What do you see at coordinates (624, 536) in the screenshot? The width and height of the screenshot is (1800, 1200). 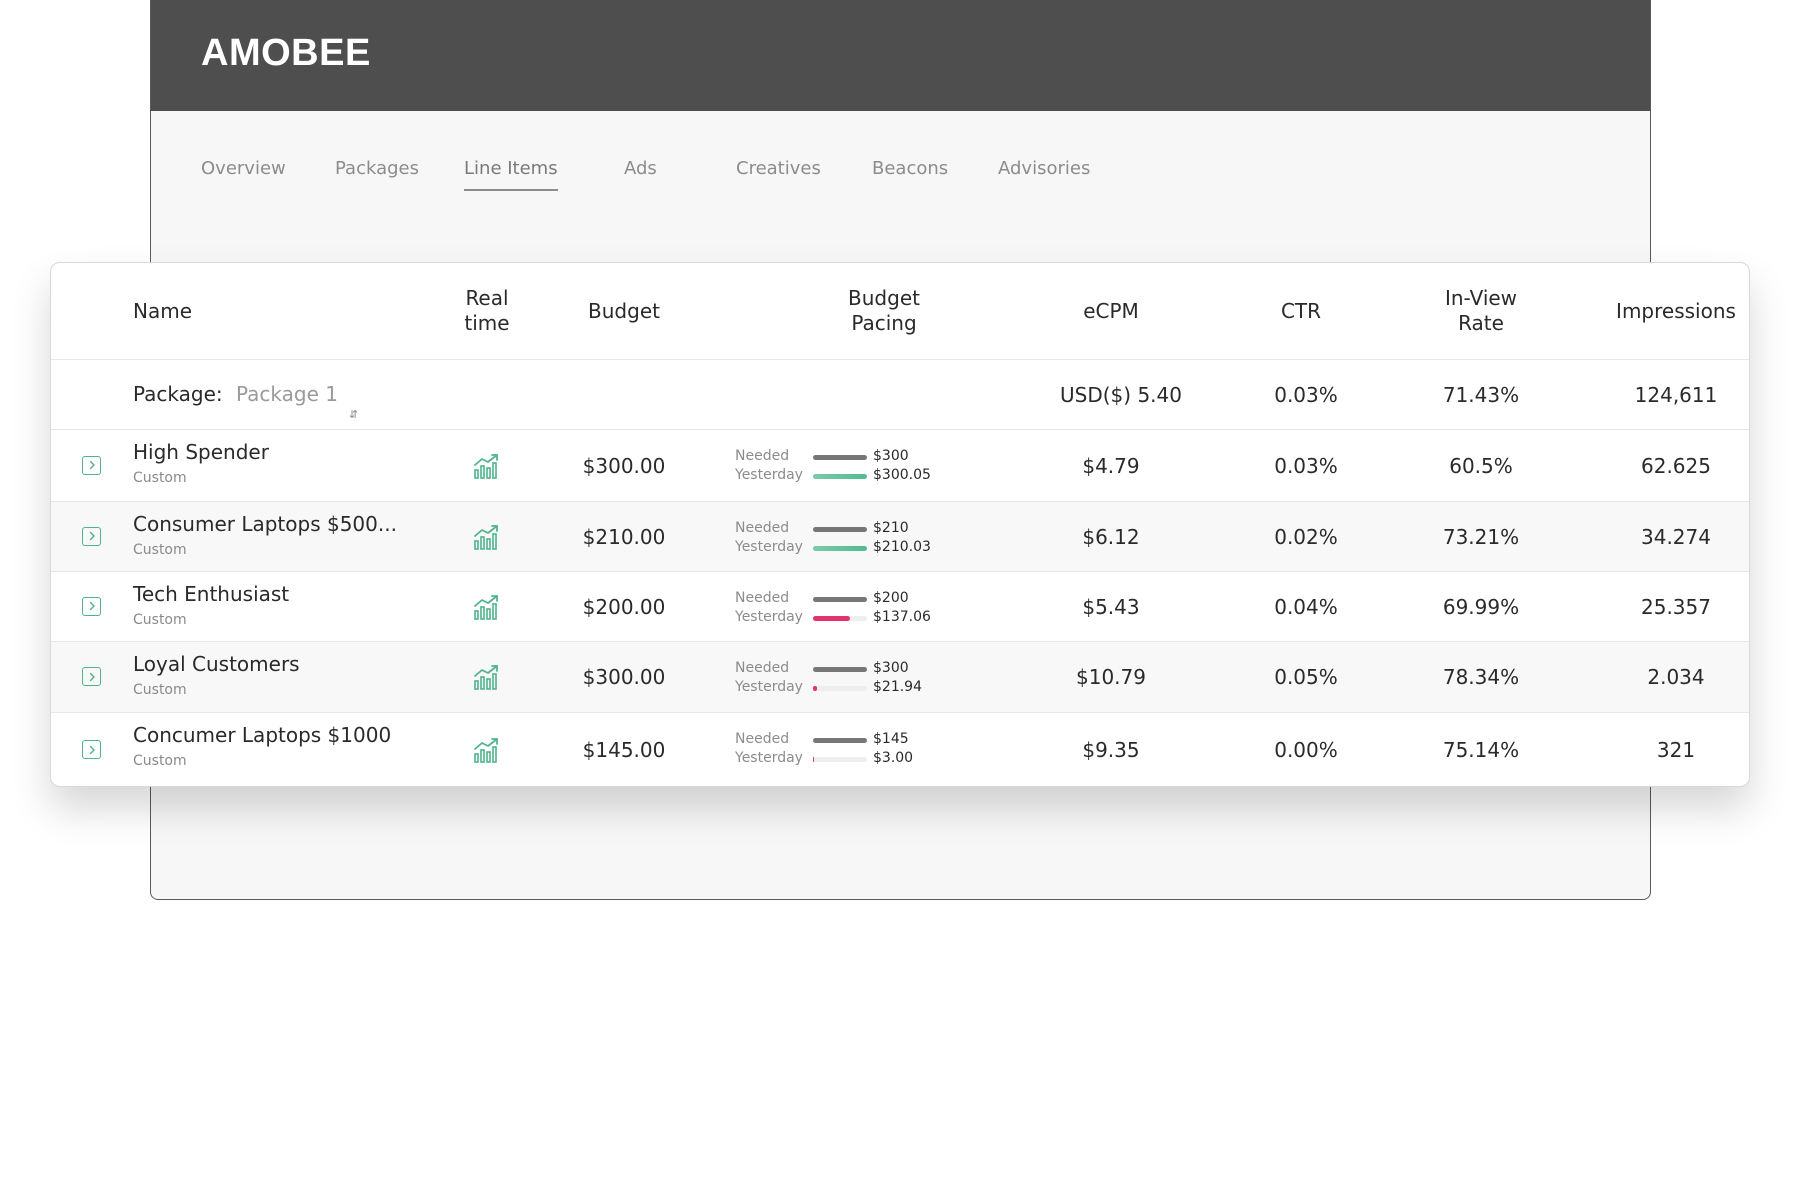 I see `row-budget: $210.00` at bounding box center [624, 536].